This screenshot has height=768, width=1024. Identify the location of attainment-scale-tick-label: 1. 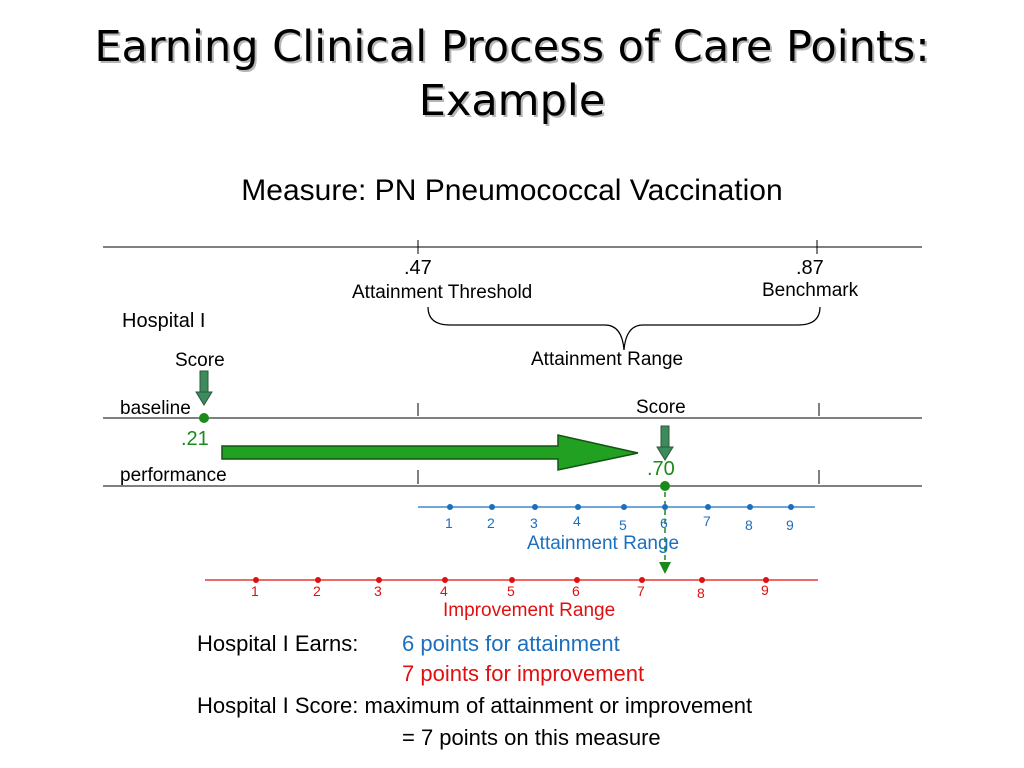
(449, 523).